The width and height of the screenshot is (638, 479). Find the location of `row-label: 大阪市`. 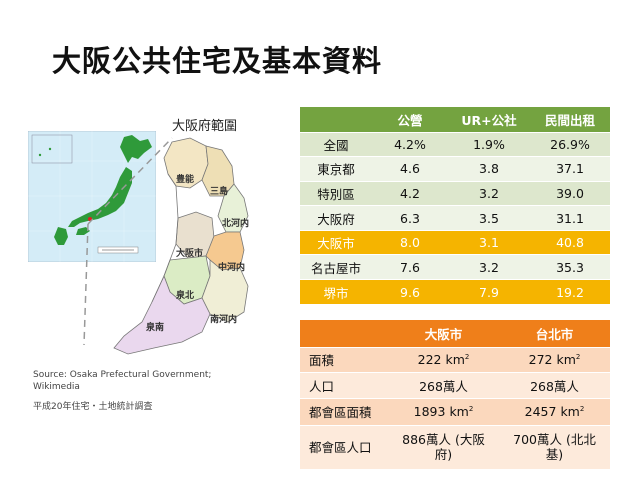

row-label: 大阪市 is located at coordinates (336, 242).